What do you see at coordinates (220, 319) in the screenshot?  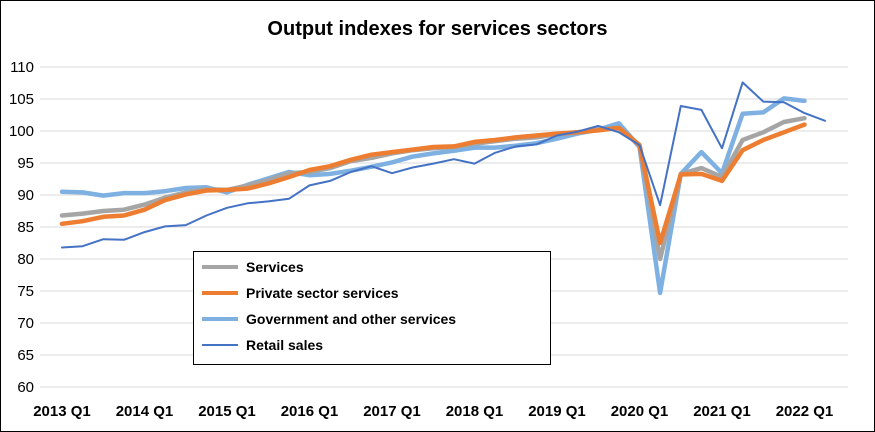 I see `legend-swatch-government-and-other-services` at bounding box center [220, 319].